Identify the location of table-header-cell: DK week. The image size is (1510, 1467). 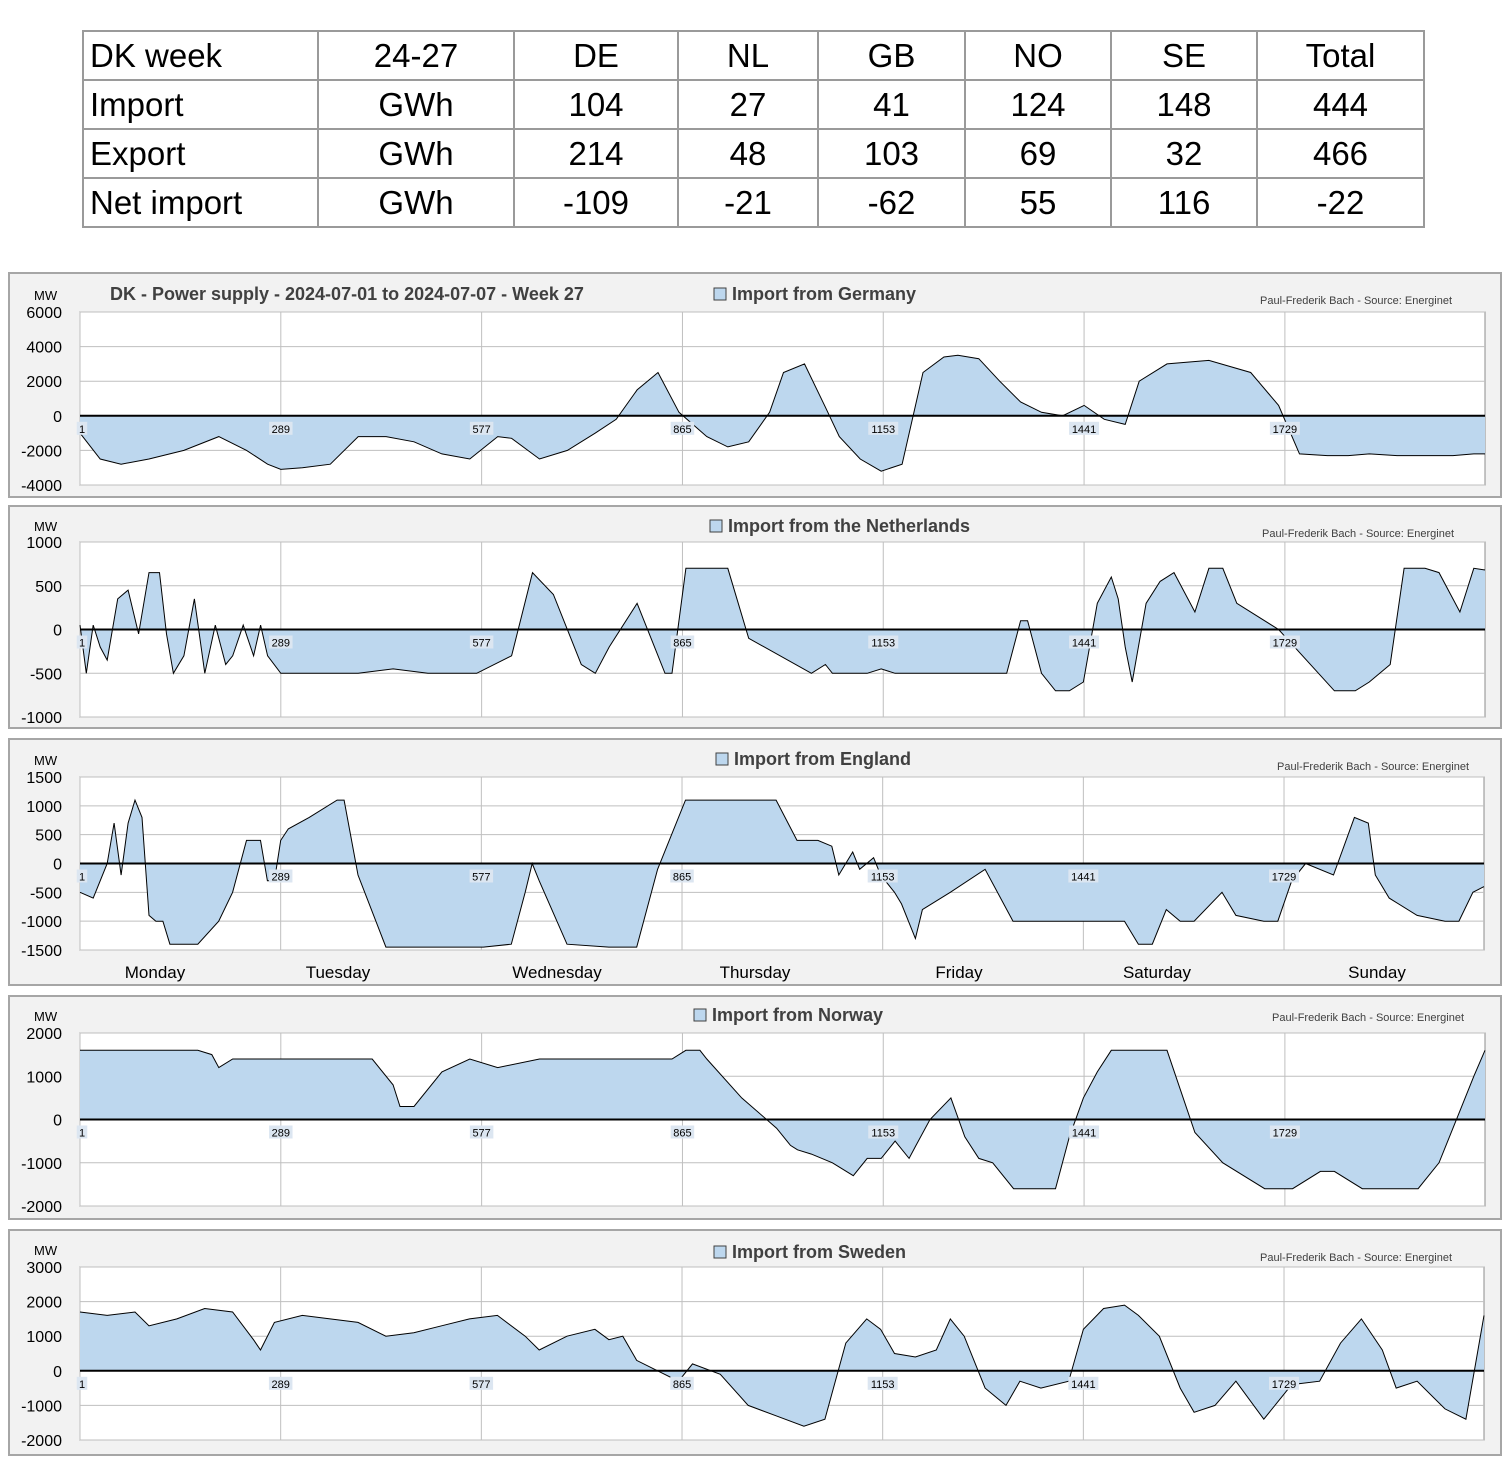
(200, 55).